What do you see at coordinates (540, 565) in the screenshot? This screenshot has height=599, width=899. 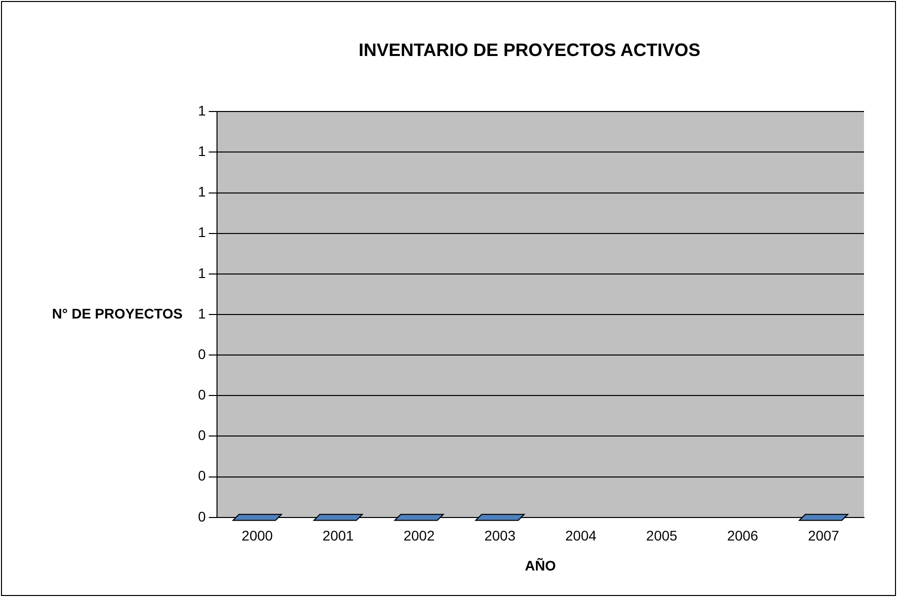 I see `x-axis-title: AÑO` at bounding box center [540, 565].